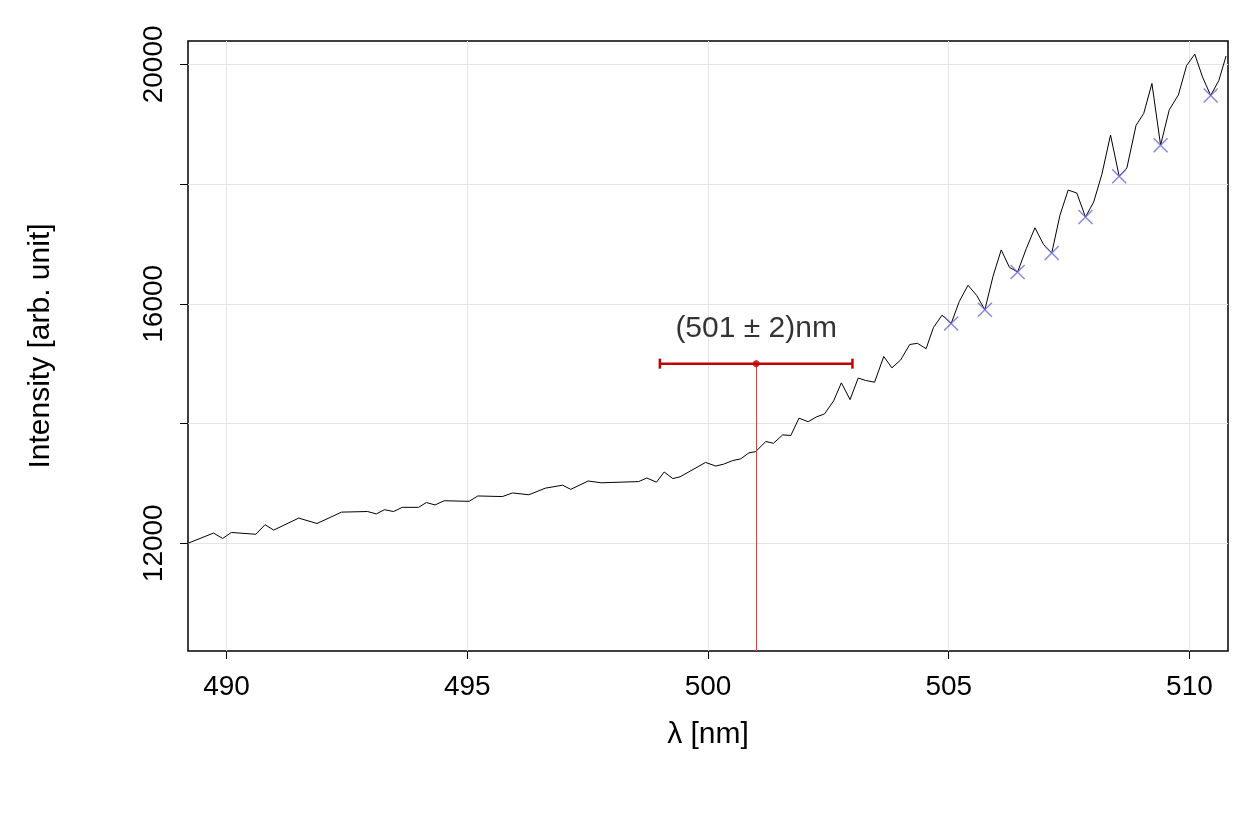  What do you see at coordinates (226, 685) in the screenshot?
I see `x-tick-label: 490` at bounding box center [226, 685].